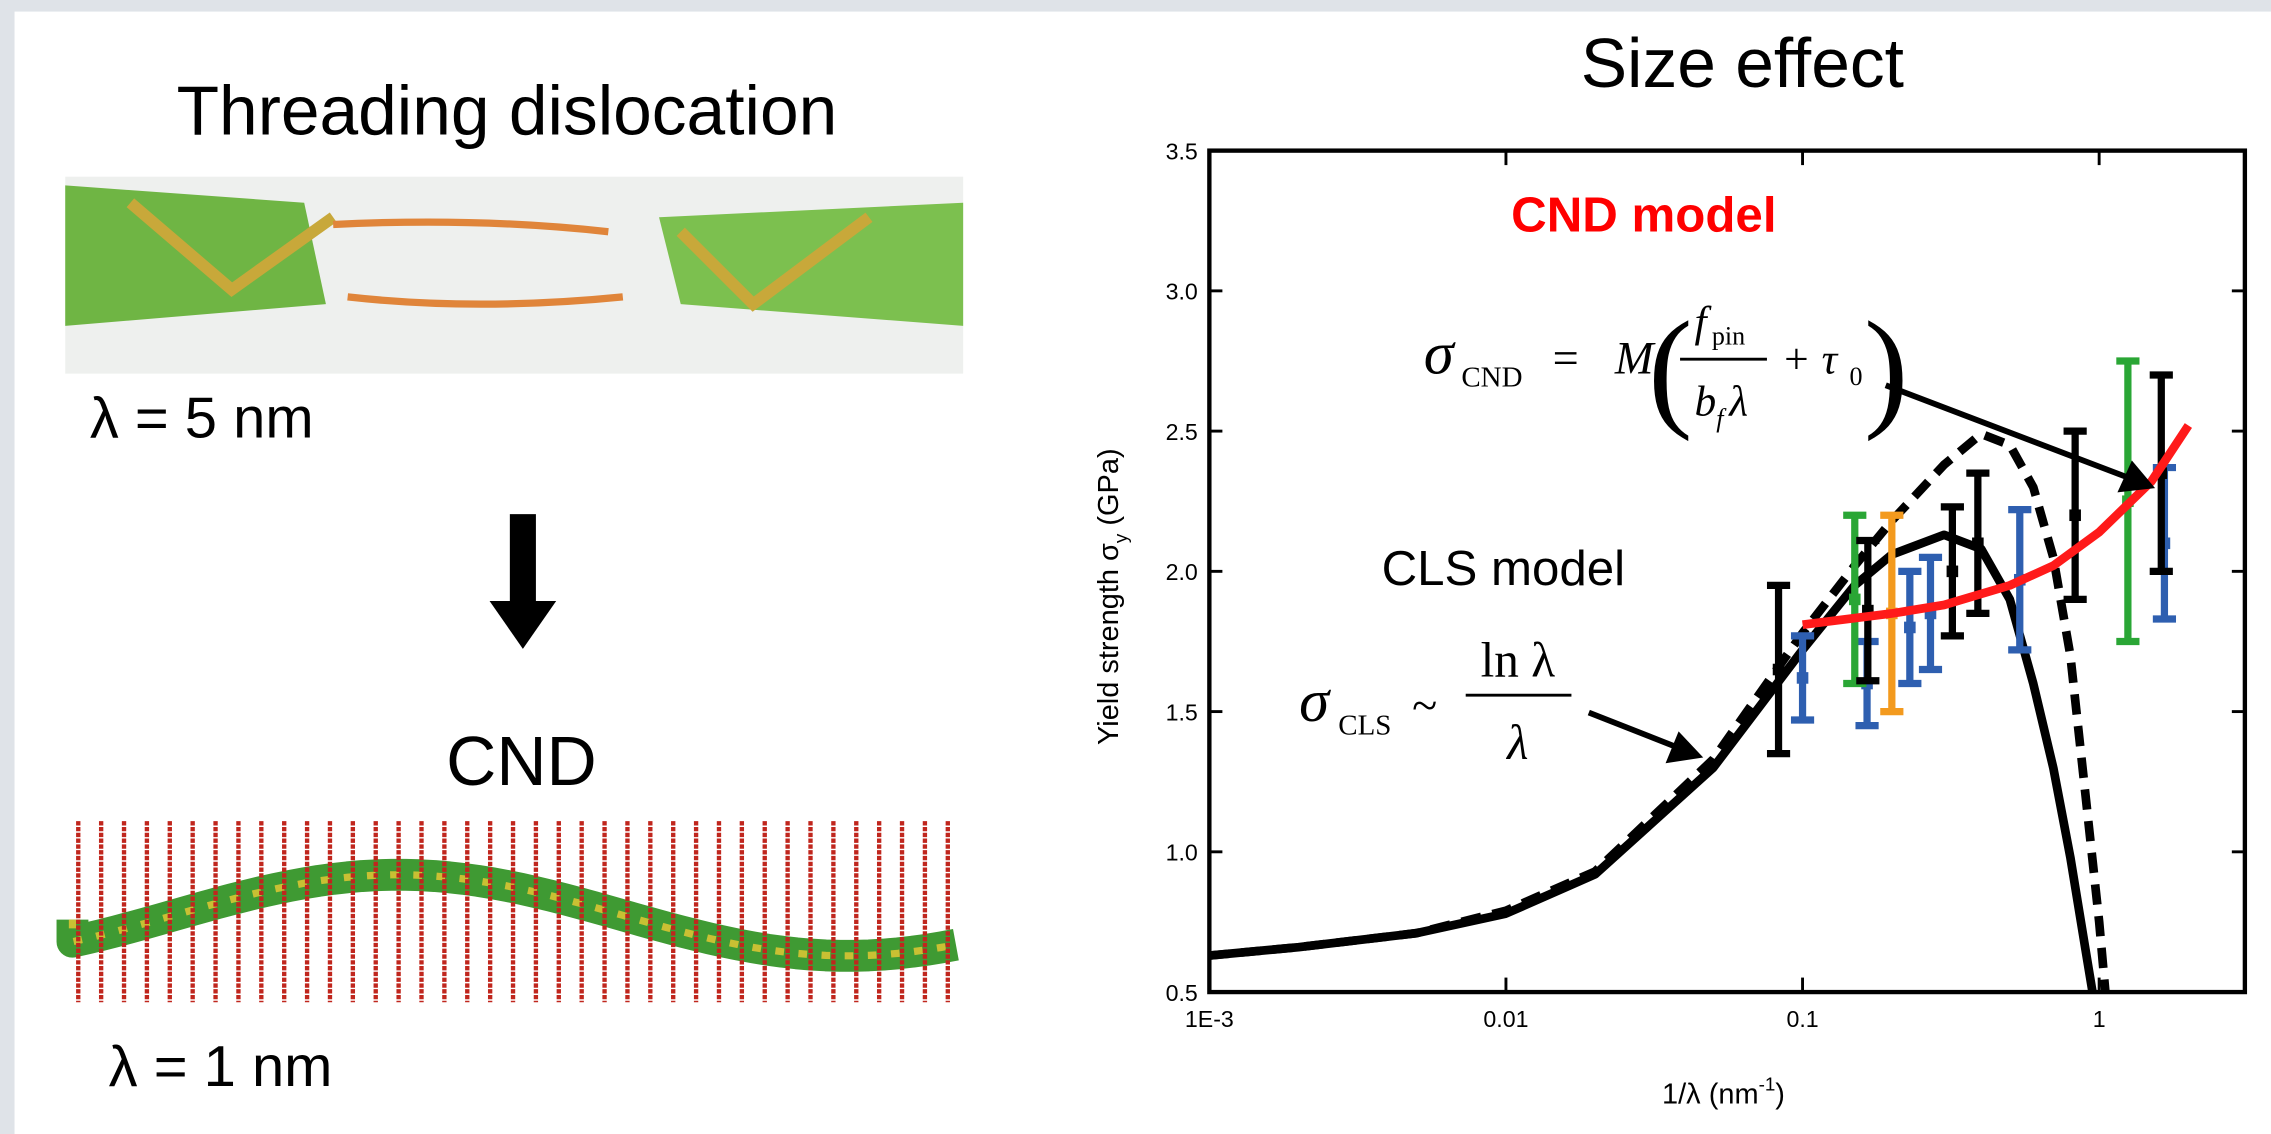 Image resolution: width=2271 pixels, height=1134 pixels. What do you see at coordinates (1635, 359) in the screenshot?
I see `formula-factor: M` at bounding box center [1635, 359].